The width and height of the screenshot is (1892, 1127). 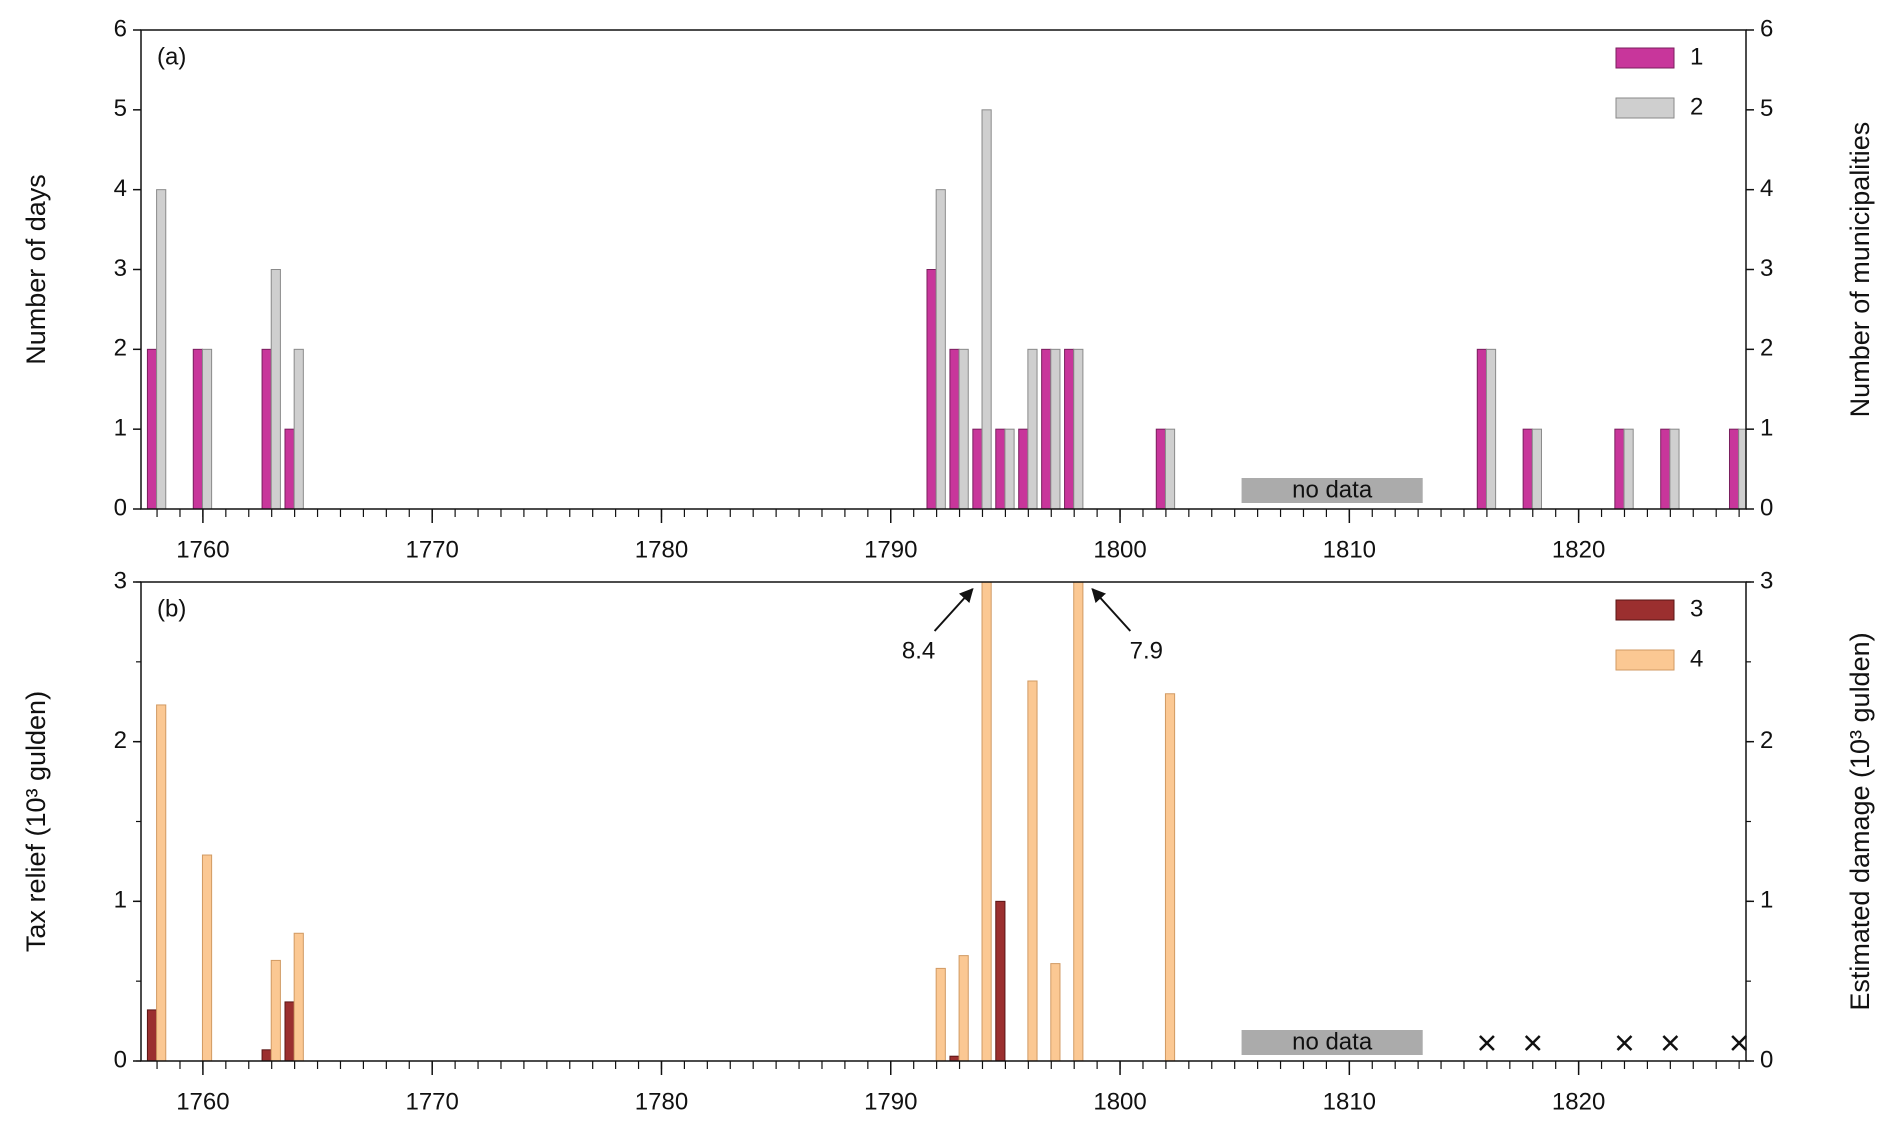 I want to click on y-axis-title: Tax relief (10³ gulden), so click(x=36, y=821).